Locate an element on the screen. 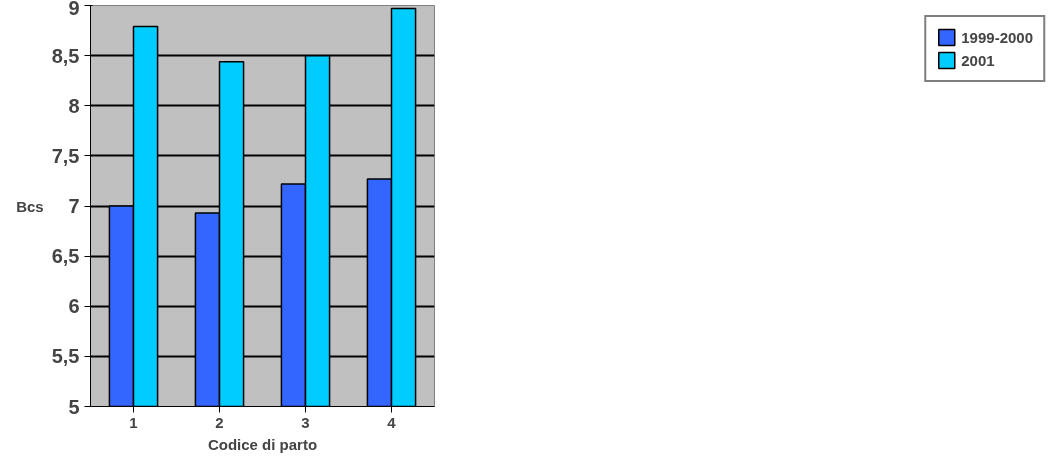 This screenshot has width=1061, height=463. x-tick-label: 4 is located at coordinates (392, 422).